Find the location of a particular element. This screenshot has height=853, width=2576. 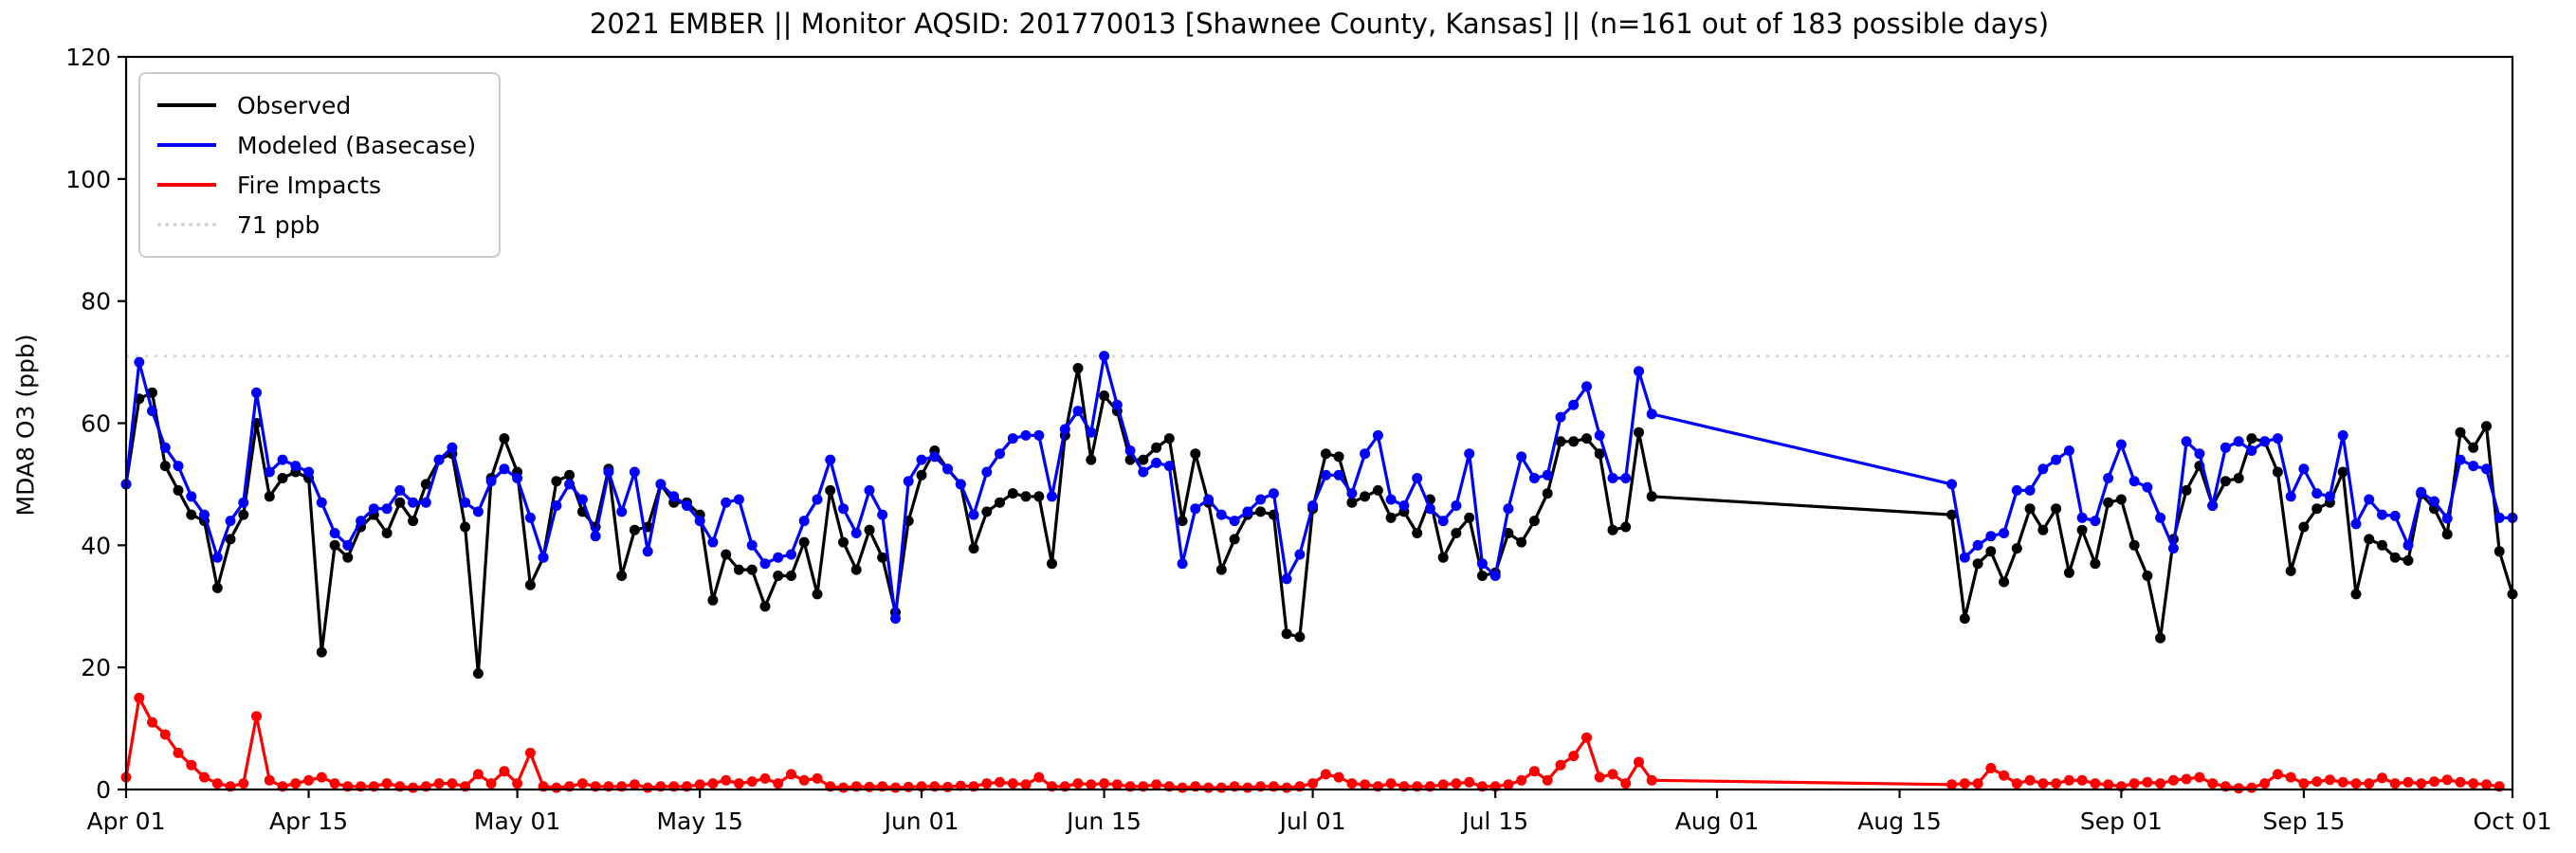

y-tick-label: 20 is located at coordinates (96, 667).